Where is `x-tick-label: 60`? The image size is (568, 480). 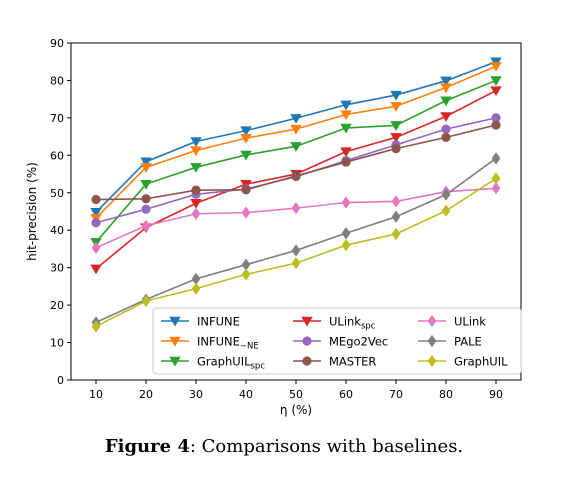
x-tick-label: 60 is located at coordinates (346, 394).